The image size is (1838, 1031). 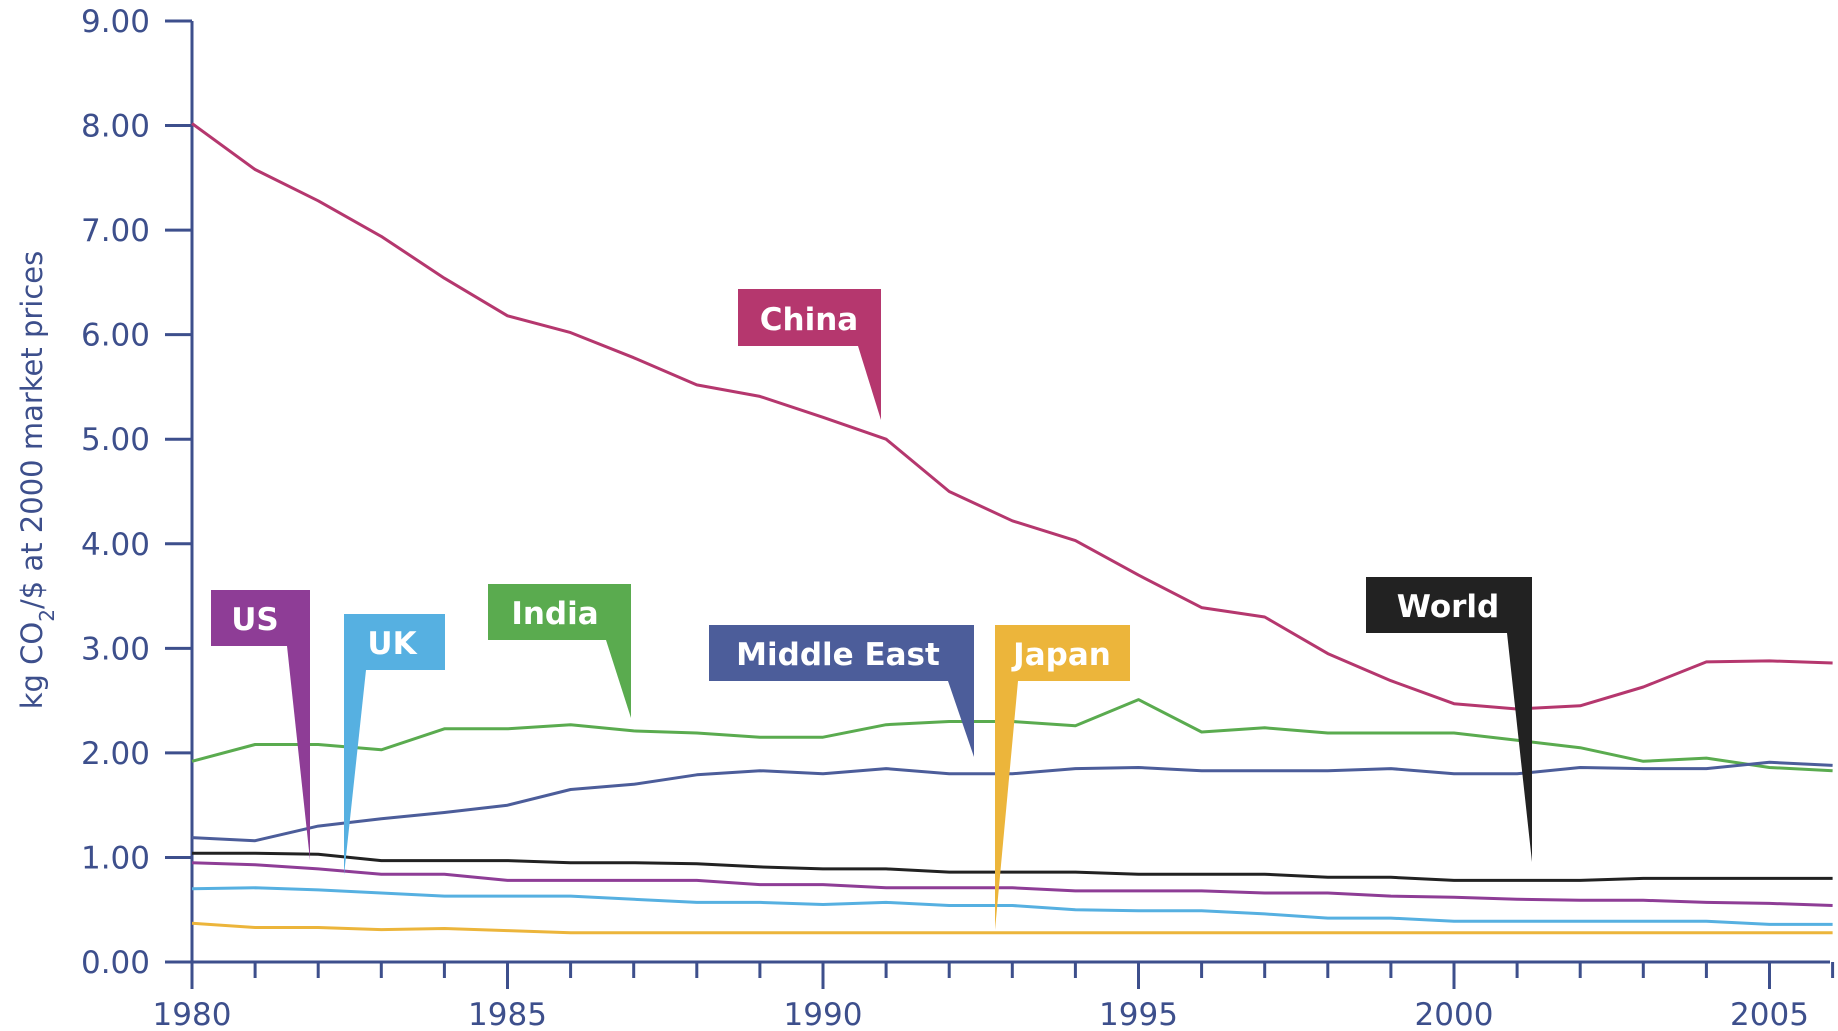 I want to click on x-tick-label: 1985, so click(x=507, y=1014).